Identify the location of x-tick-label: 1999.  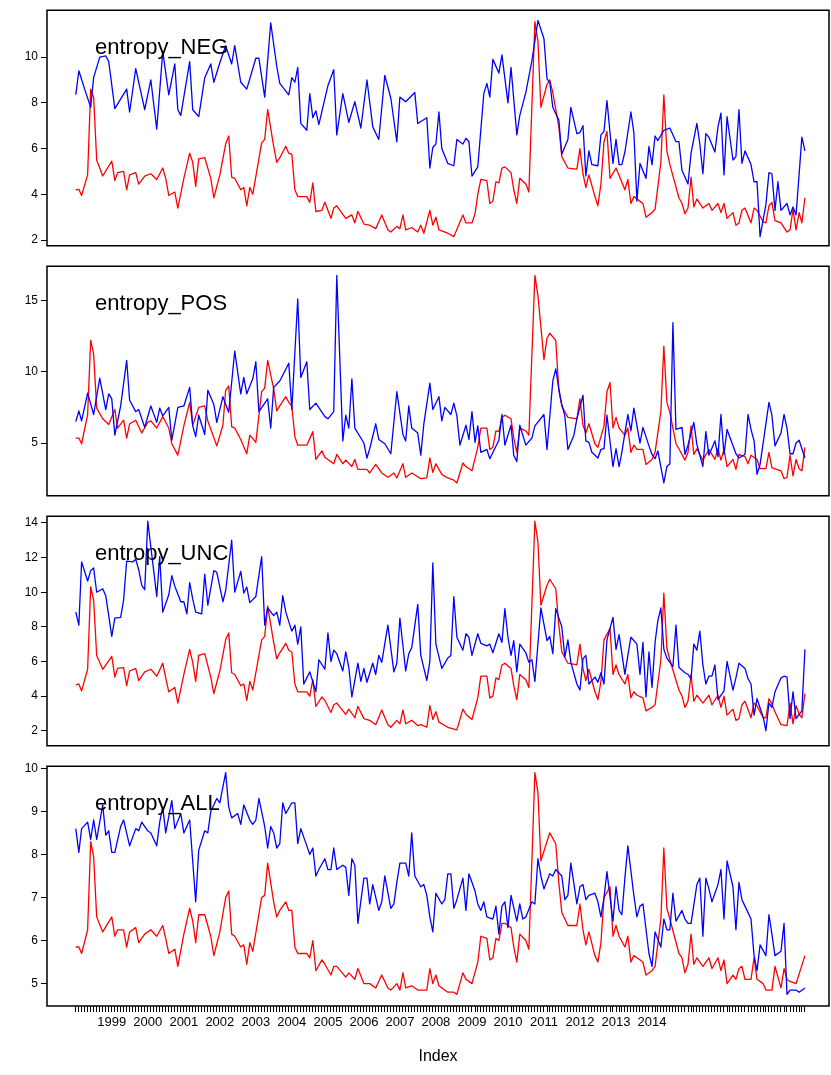
(112, 1022).